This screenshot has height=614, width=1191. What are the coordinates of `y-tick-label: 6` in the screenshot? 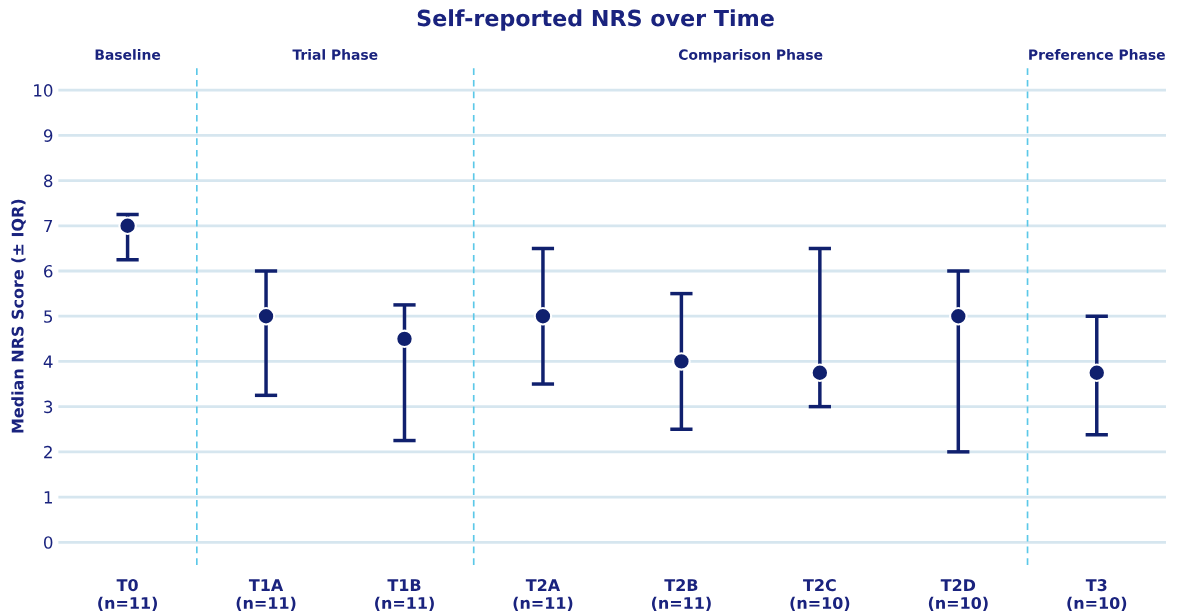 It's located at (48, 271).